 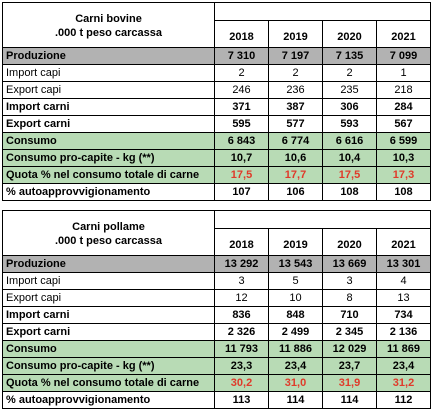 I want to click on row-value: 387, so click(x=295, y=107).